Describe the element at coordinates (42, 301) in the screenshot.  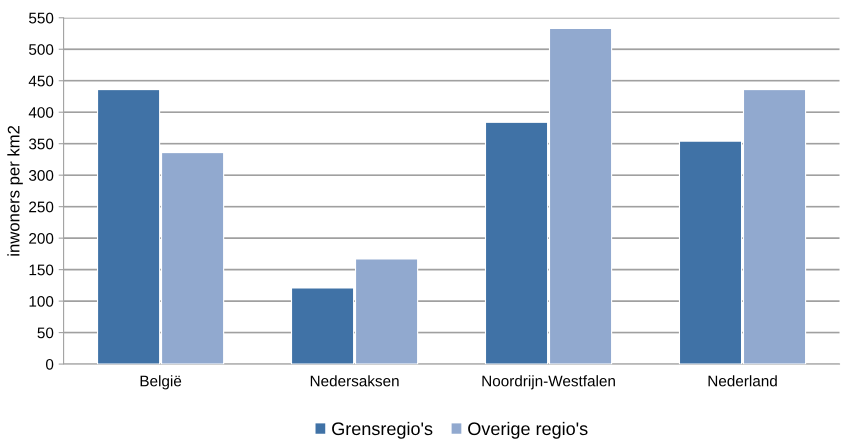
I see `y-tick-label: 100` at that location.